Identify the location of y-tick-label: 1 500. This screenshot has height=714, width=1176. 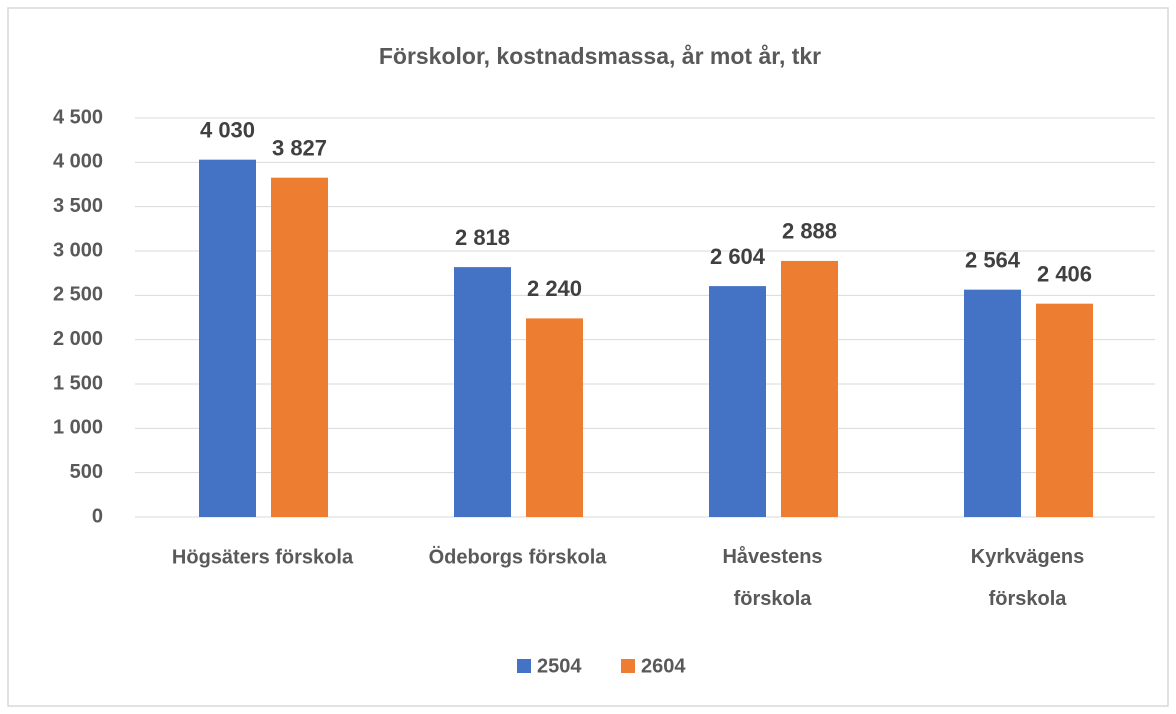
(78, 383).